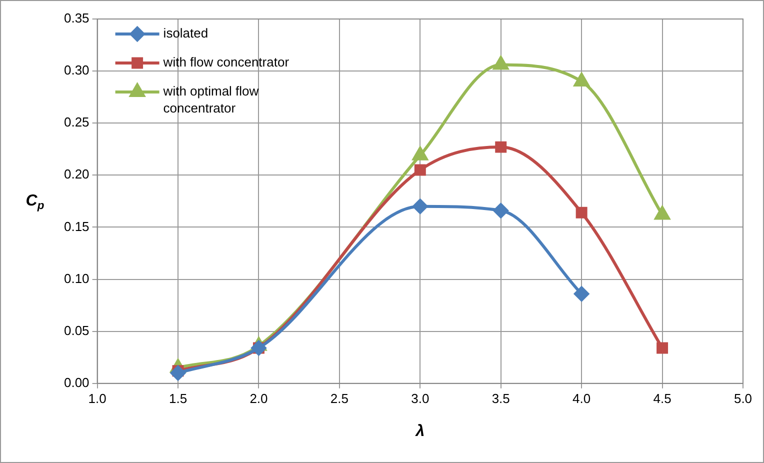 This screenshot has width=764, height=463. Describe the element at coordinates (339, 398) in the screenshot. I see `x-tick-label: 2.5` at that location.